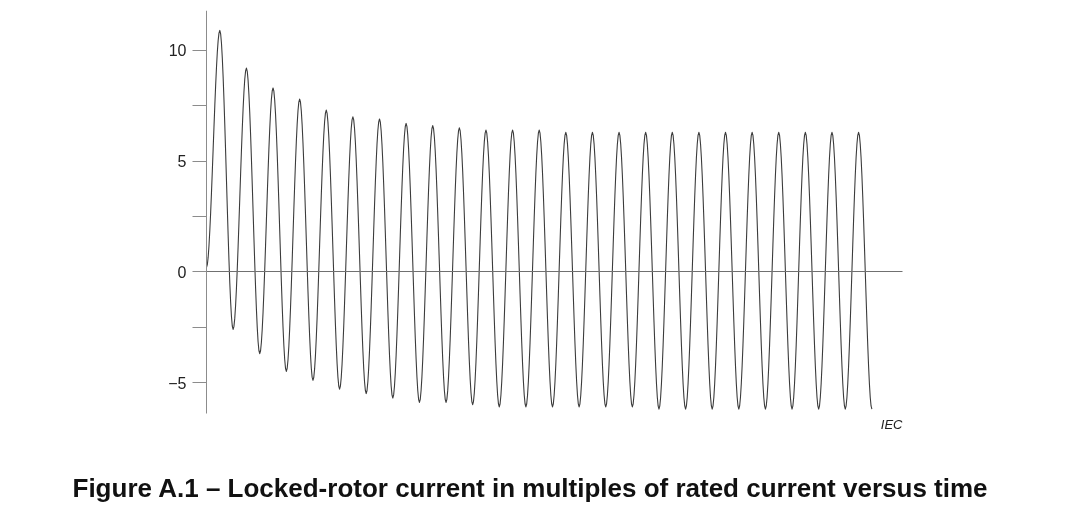 The width and height of the screenshot is (1066, 505). I want to click on text: IEC, so click(892, 424).